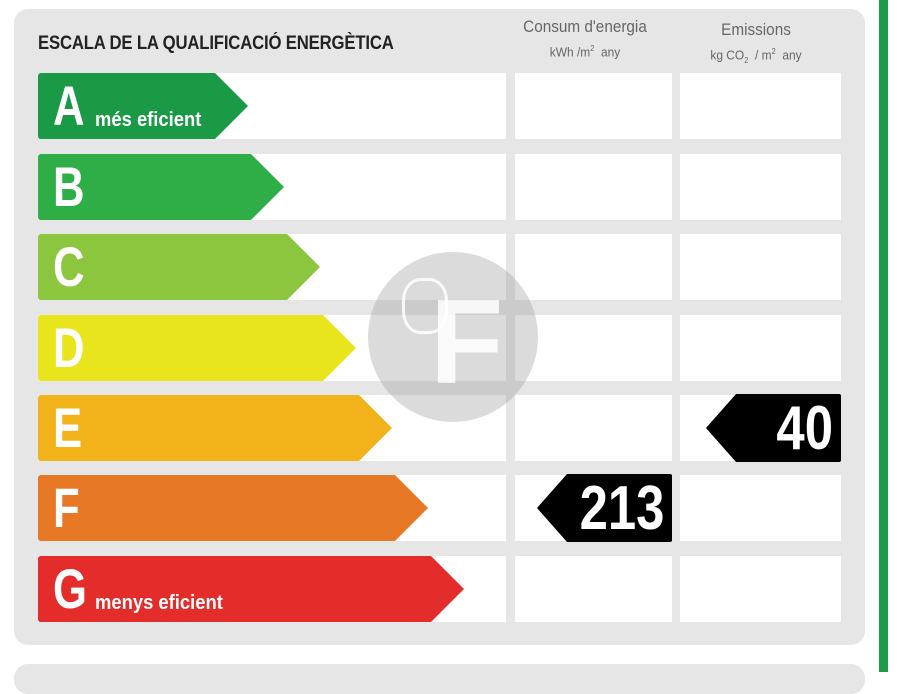  What do you see at coordinates (68, 427) in the screenshot?
I see `rating-letter: E` at bounding box center [68, 427].